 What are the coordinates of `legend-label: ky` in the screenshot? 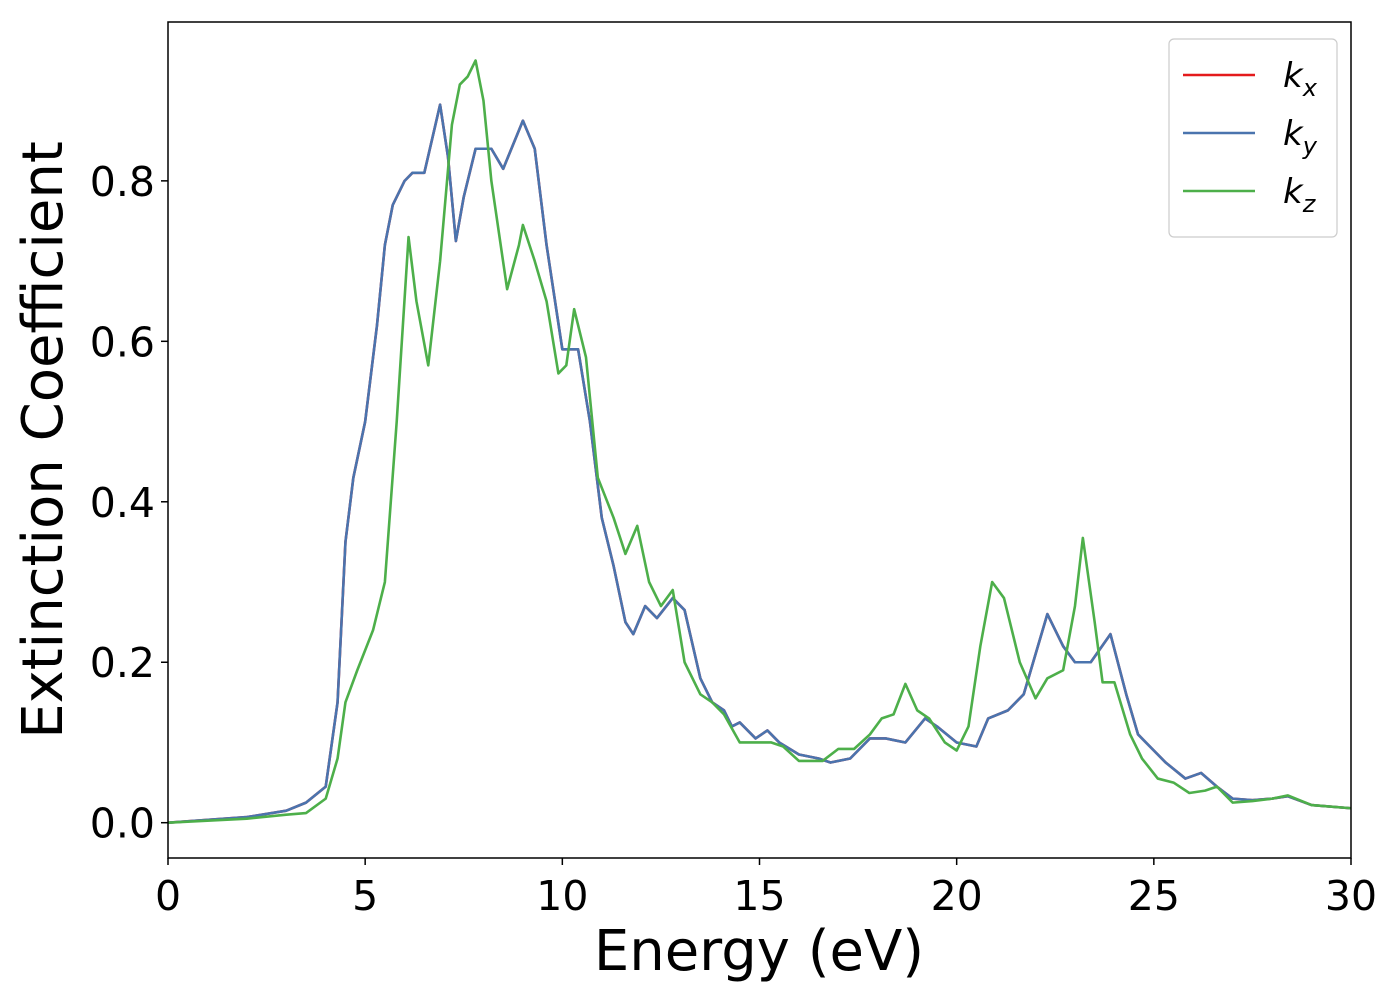 It's located at (1300, 137).